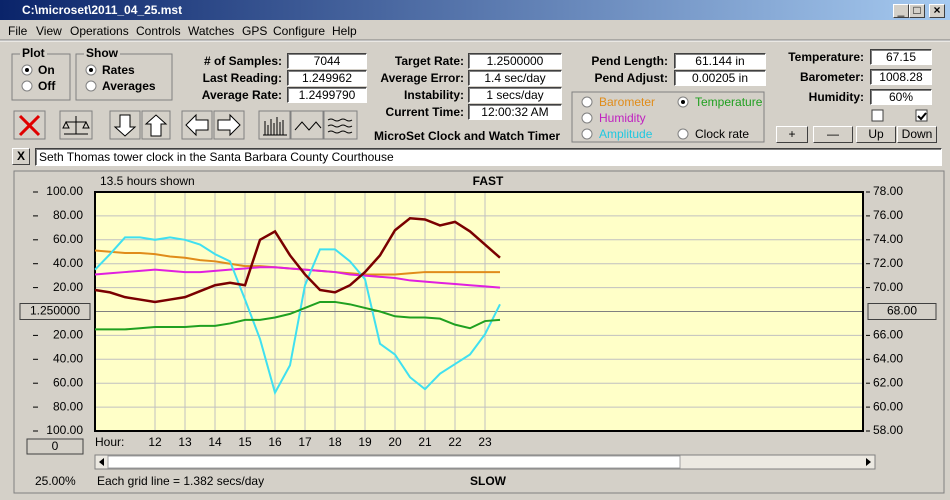 This screenshot has width=950, height=500. What do you see at coordinates (129, 86) in the screenshot?
I see `radio-label: Averages` at bounding box center [129, 86].